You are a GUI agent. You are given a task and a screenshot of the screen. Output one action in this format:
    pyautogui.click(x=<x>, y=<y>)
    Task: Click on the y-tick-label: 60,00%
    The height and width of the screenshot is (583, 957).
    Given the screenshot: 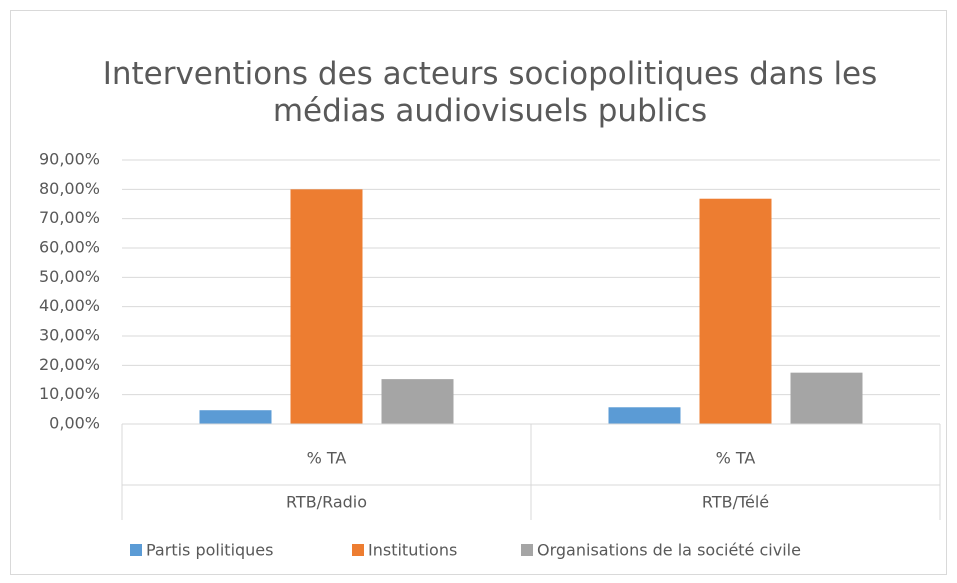 What is the action you would take?
    pyautogui.click(x=69, y=247)
    